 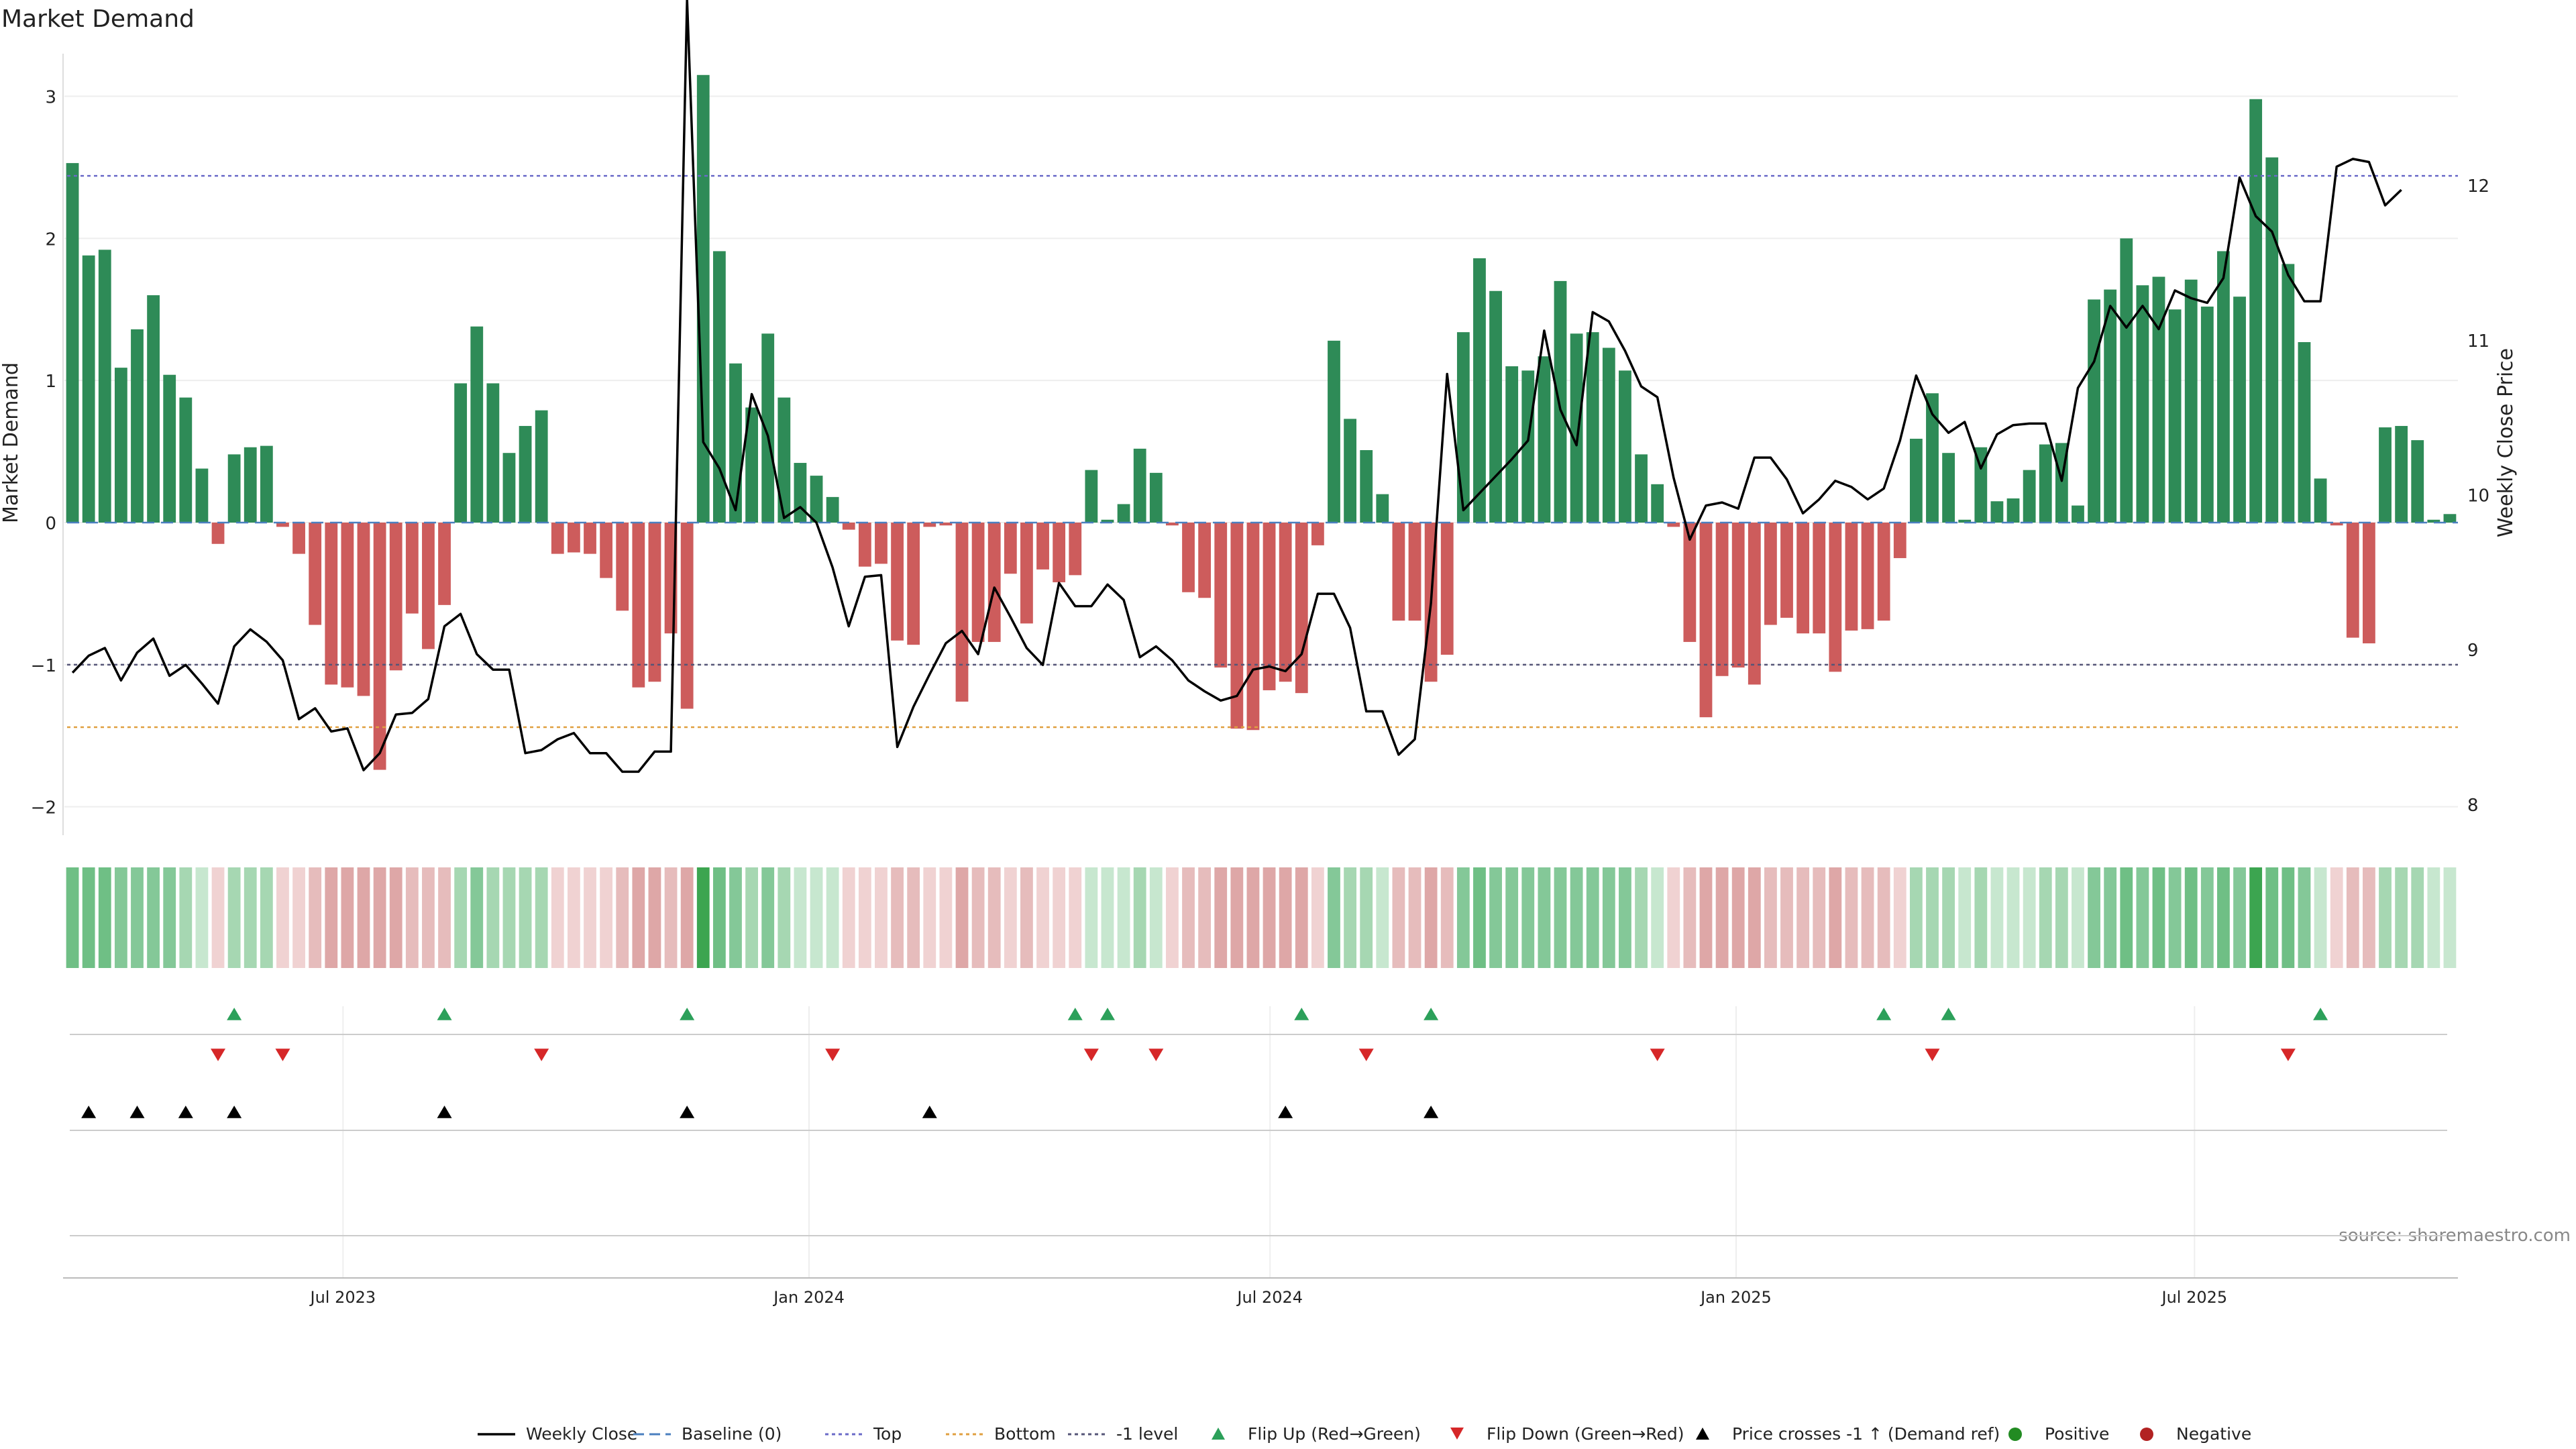 I want to click on legend-item: Bottom, so click(x=1001, y=1434).